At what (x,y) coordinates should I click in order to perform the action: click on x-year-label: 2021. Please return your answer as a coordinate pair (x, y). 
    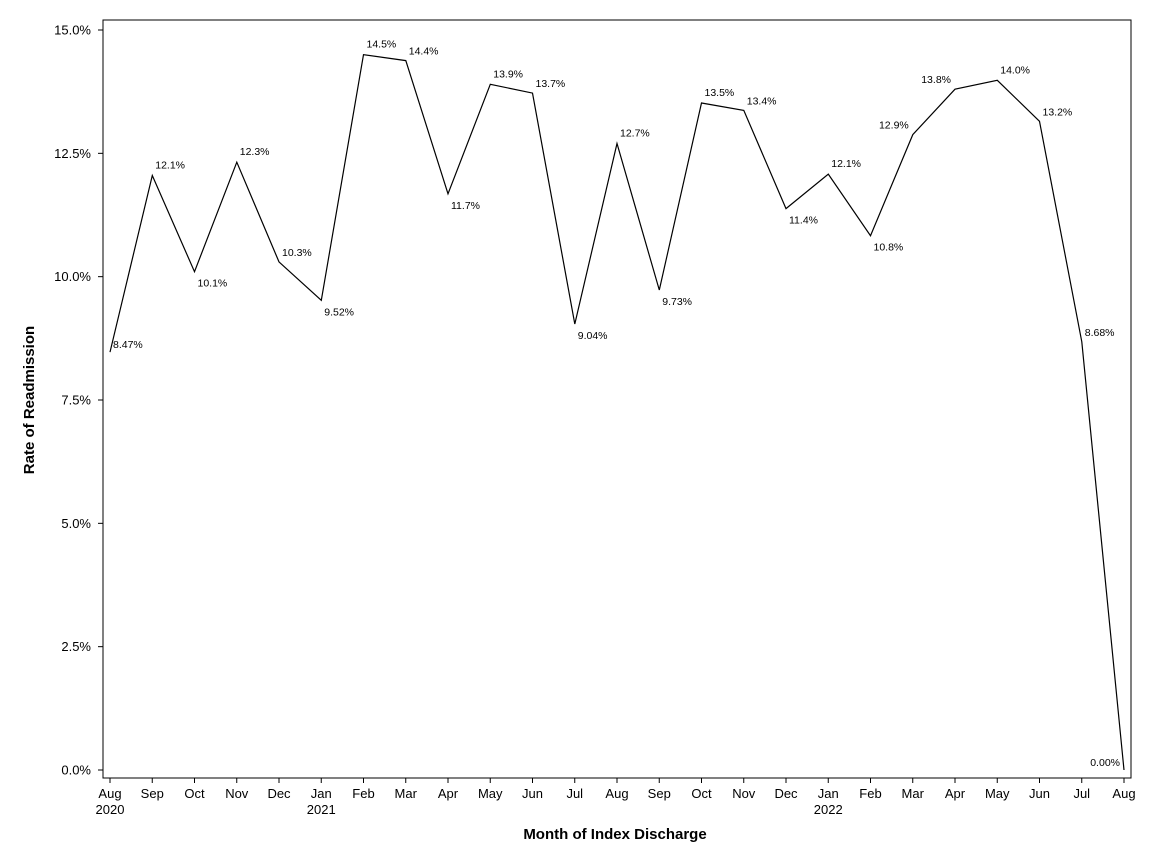
    Looking at the image, I should click on (321, 809).